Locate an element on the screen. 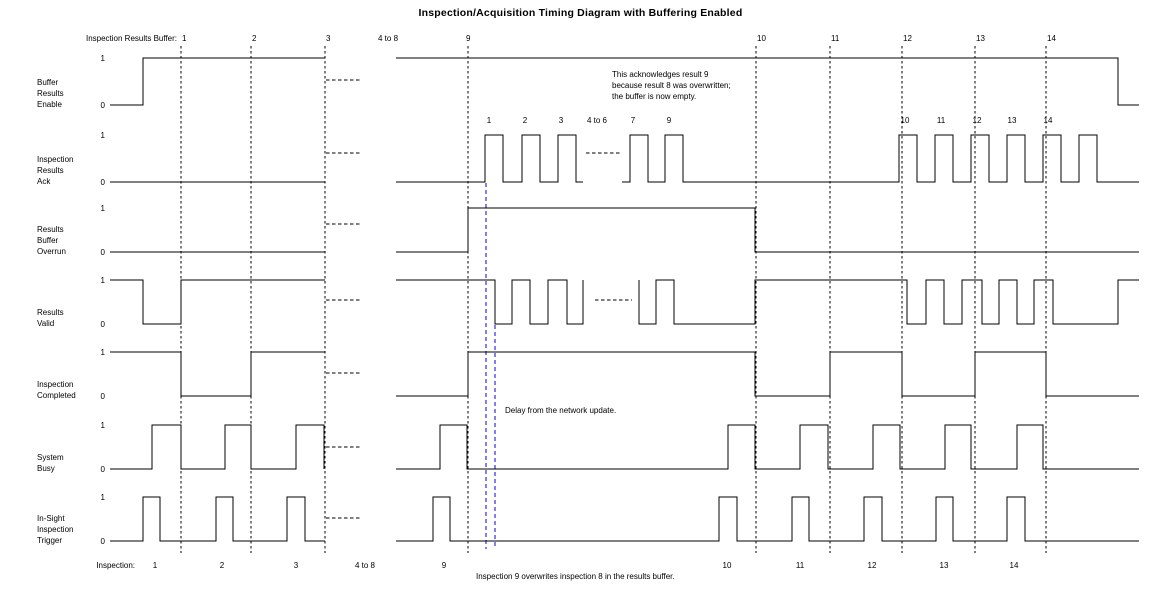  ack-pulse-label: 9 is located at coordinates (669, 120).